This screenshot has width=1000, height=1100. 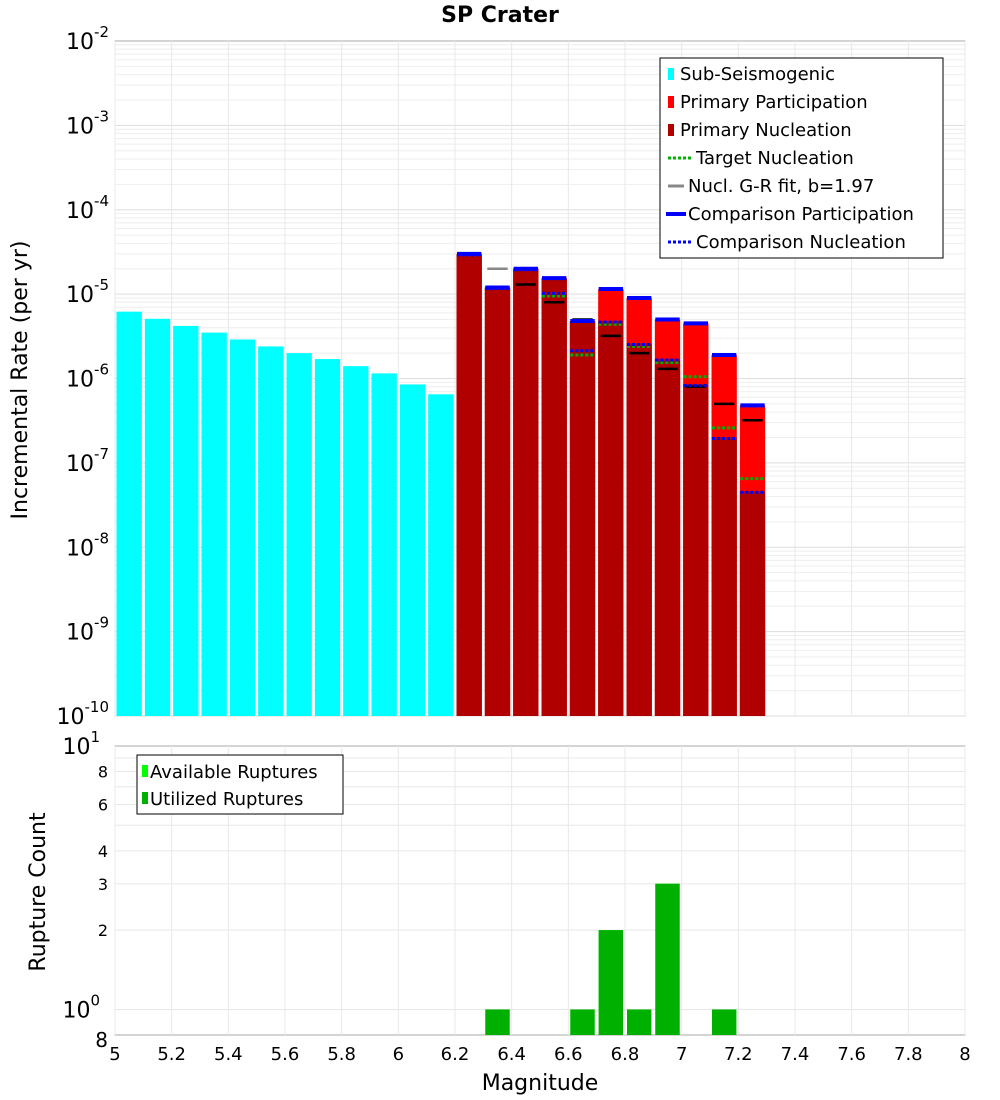 What do you see at coordinates (171, 1054) in the screenshot?
I see `x-tick-label: 5.2` at bounding box center [171, 1054].